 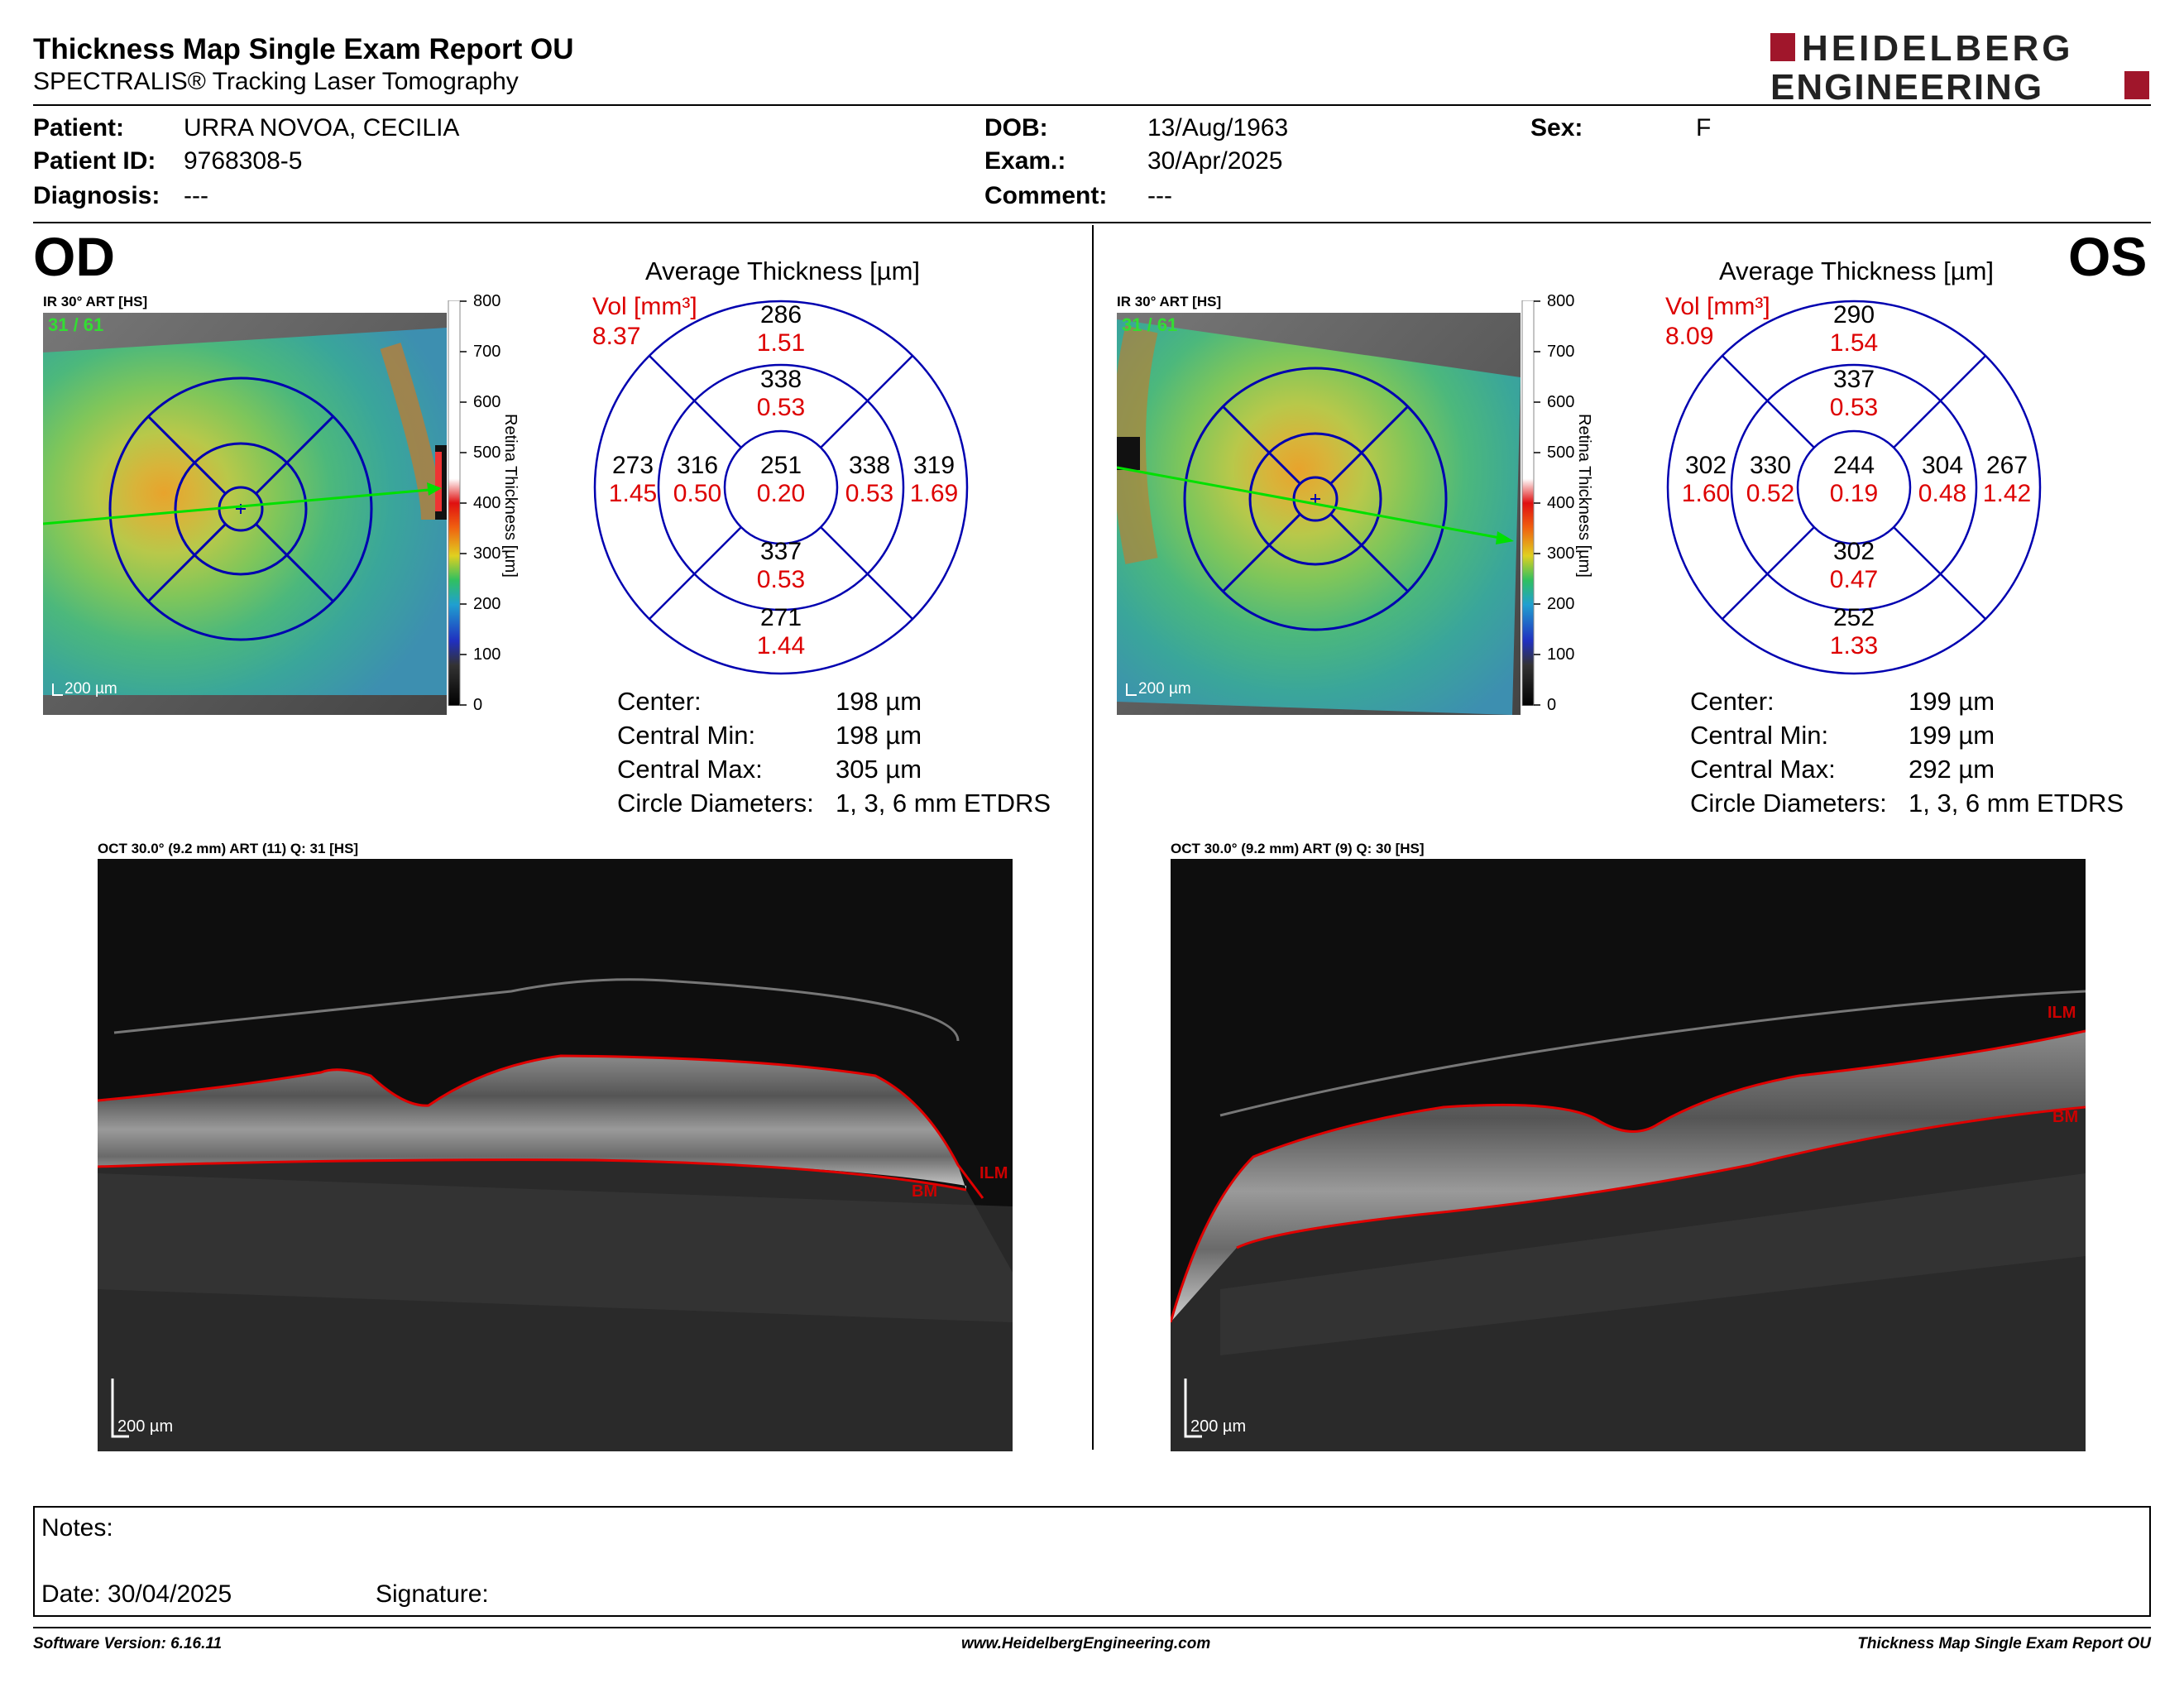 I want to click on exam-date: 30/Apr/2025, so click(x=1215, y=161).